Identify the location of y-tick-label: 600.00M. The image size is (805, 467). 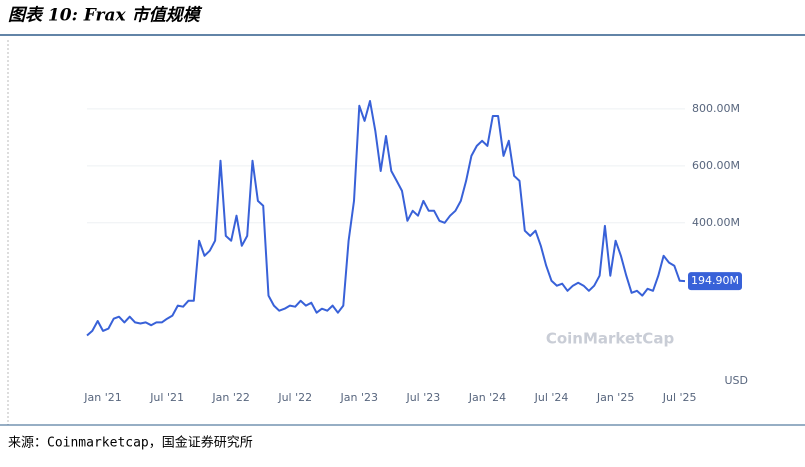
(716, 165).